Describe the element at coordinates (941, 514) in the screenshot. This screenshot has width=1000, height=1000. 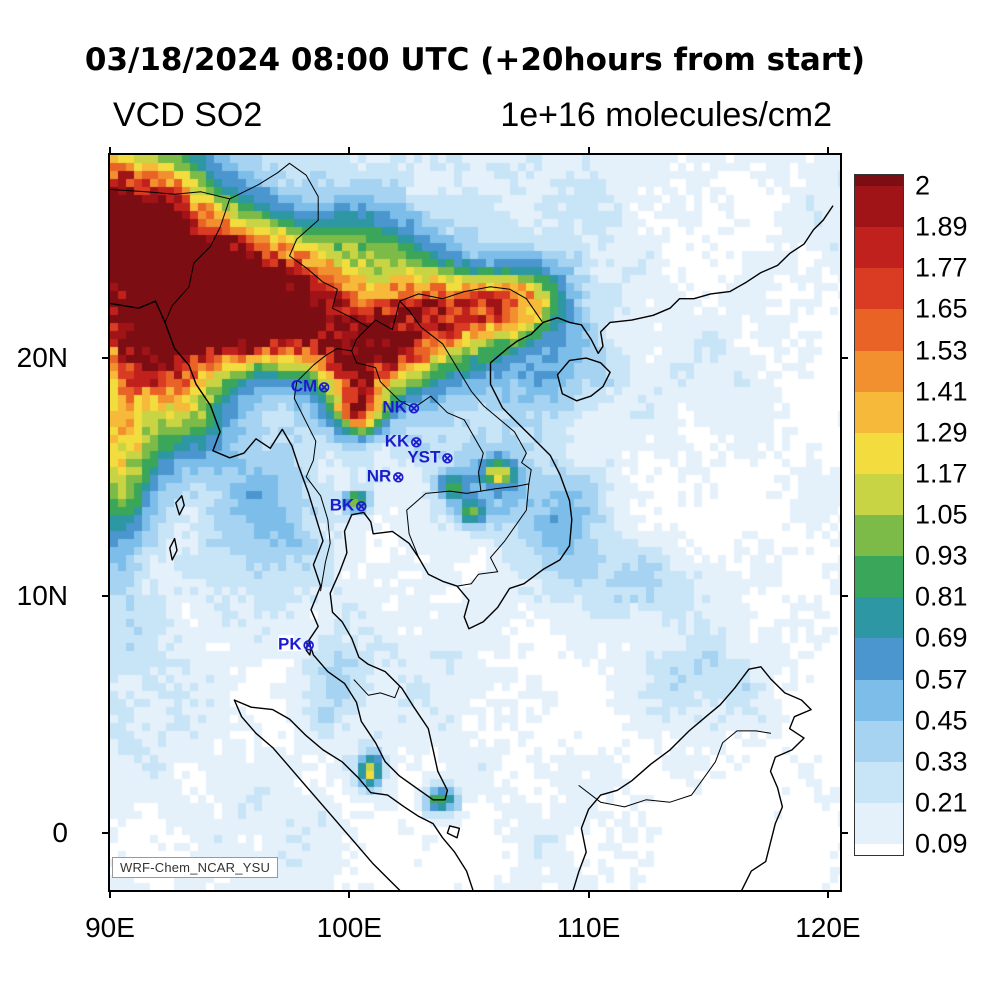
I see `colorbar-tick-label: 1.05` at that location.